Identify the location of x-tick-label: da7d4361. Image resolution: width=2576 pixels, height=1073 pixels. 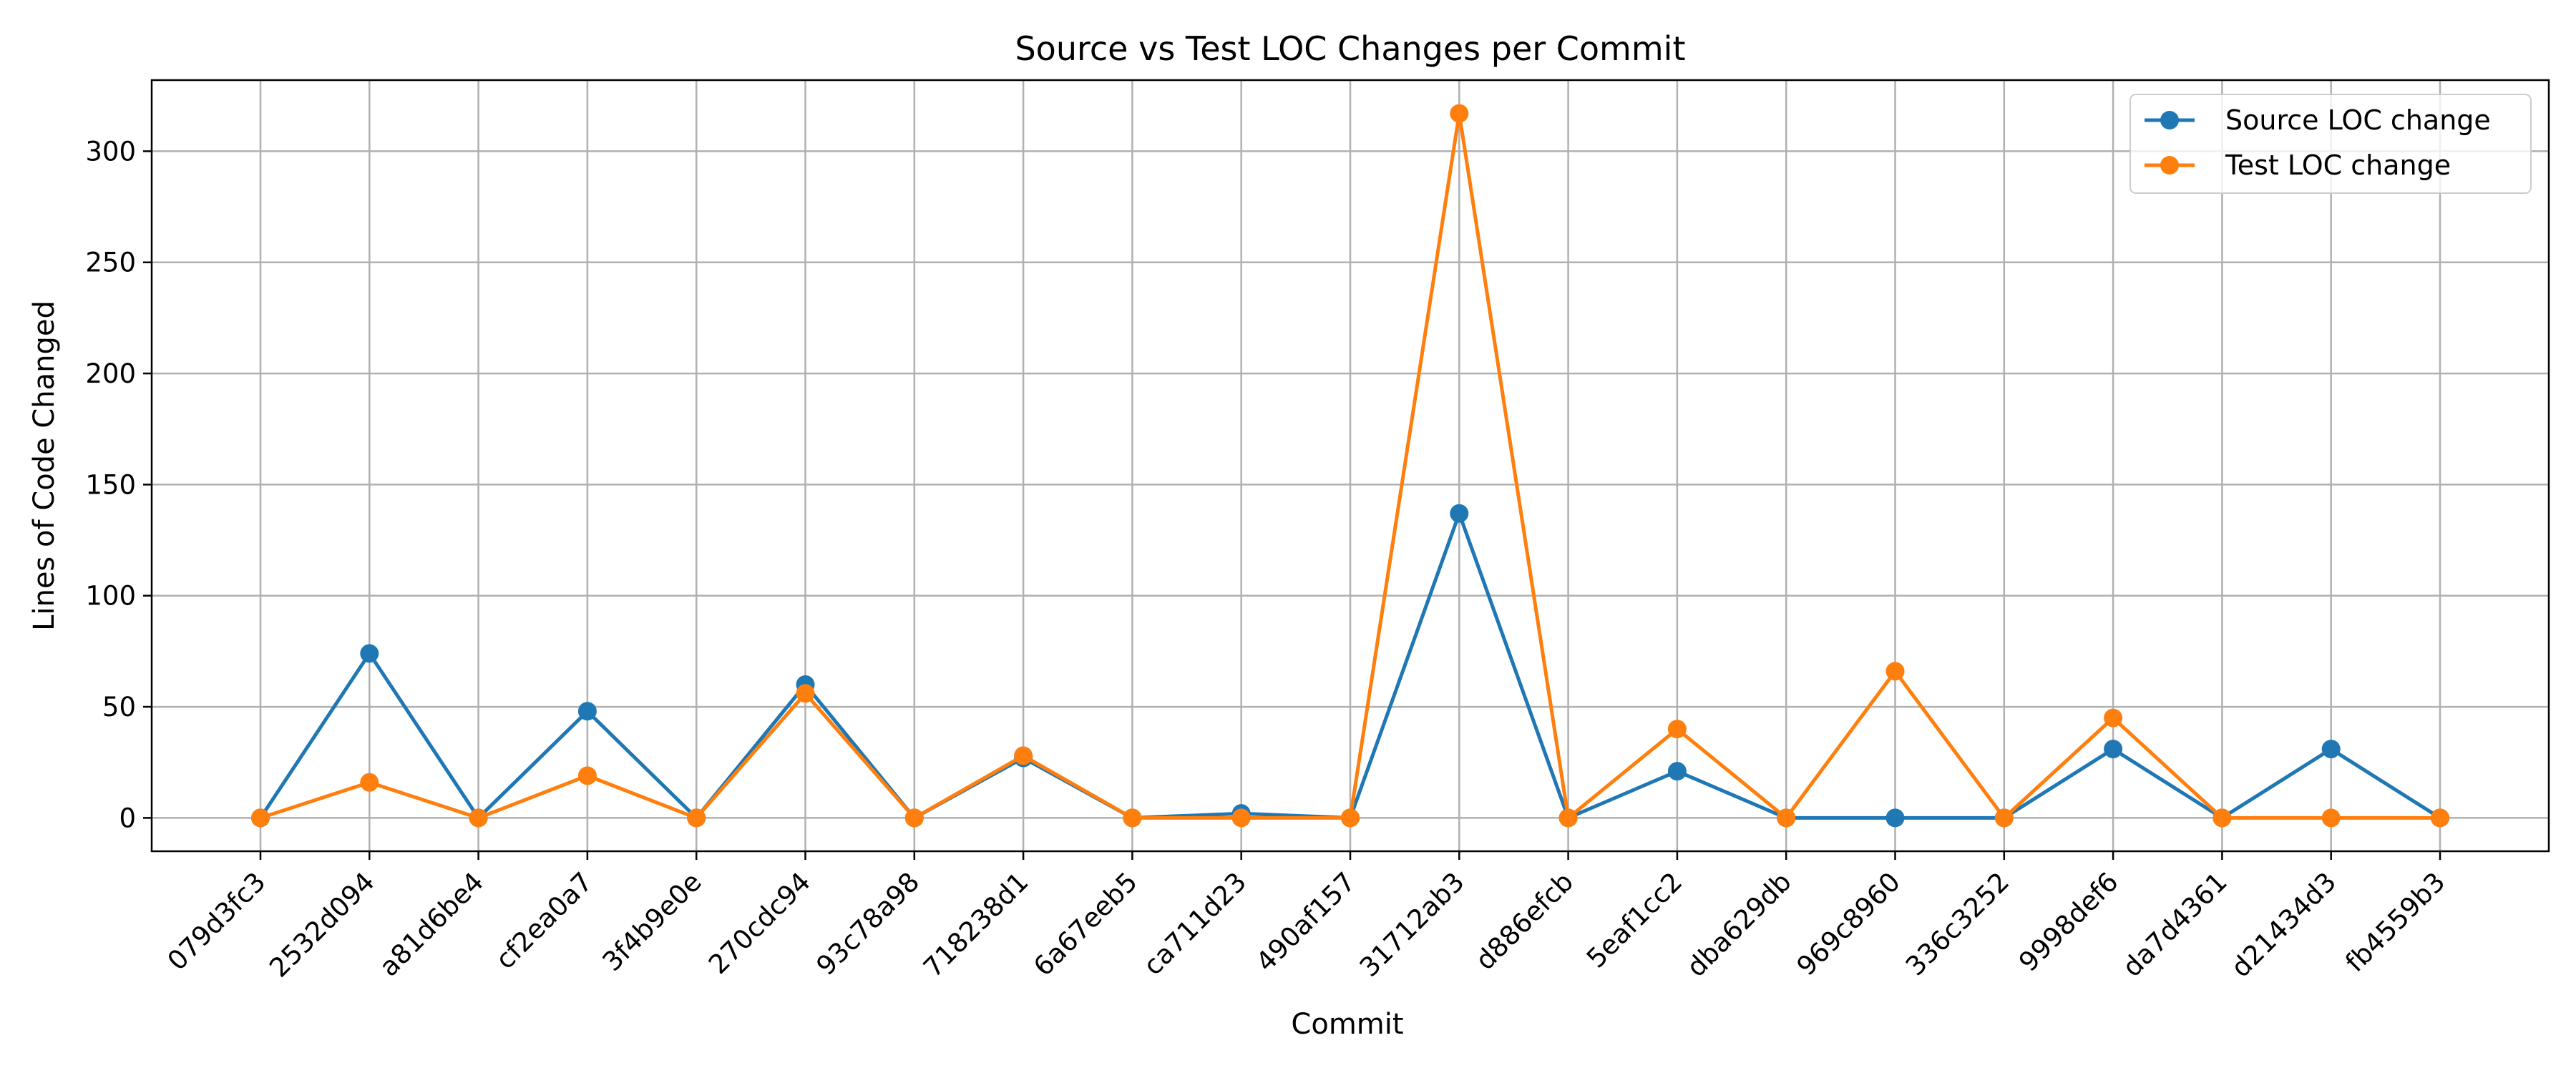
(2175, 924).